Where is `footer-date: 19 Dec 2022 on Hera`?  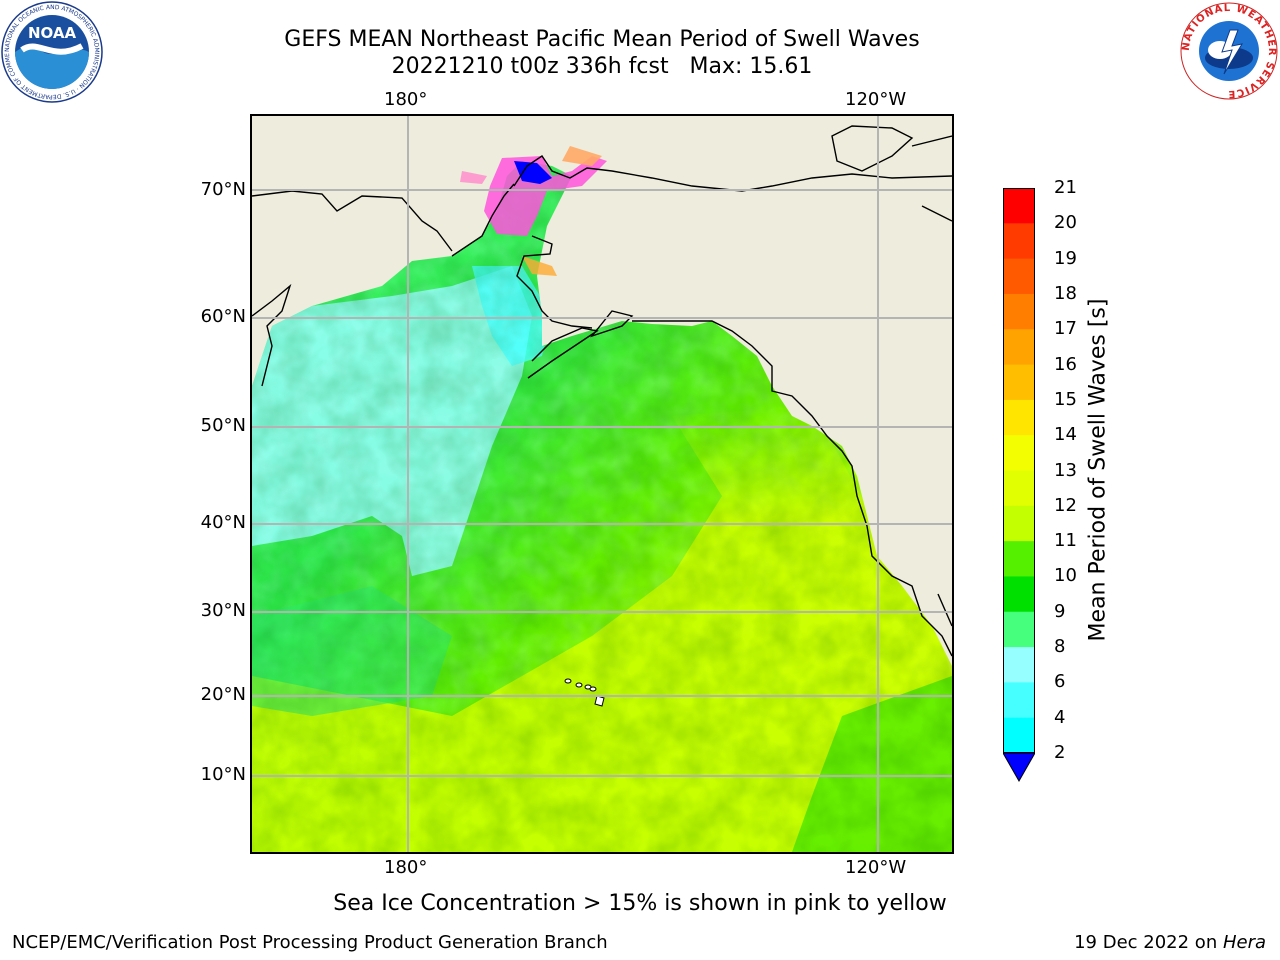
footer-date: 19 Dec 2022 on Hera is located at coordinates (1170, 942).